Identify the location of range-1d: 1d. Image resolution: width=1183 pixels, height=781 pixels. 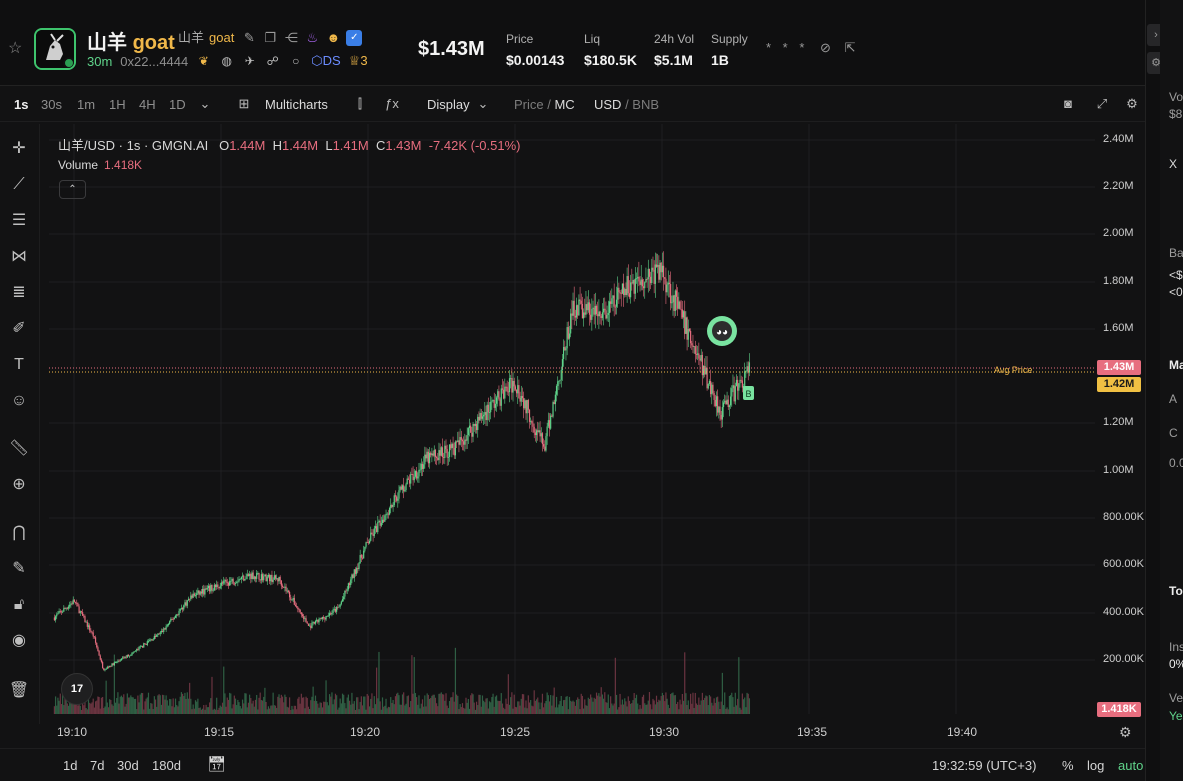
(70, 765).